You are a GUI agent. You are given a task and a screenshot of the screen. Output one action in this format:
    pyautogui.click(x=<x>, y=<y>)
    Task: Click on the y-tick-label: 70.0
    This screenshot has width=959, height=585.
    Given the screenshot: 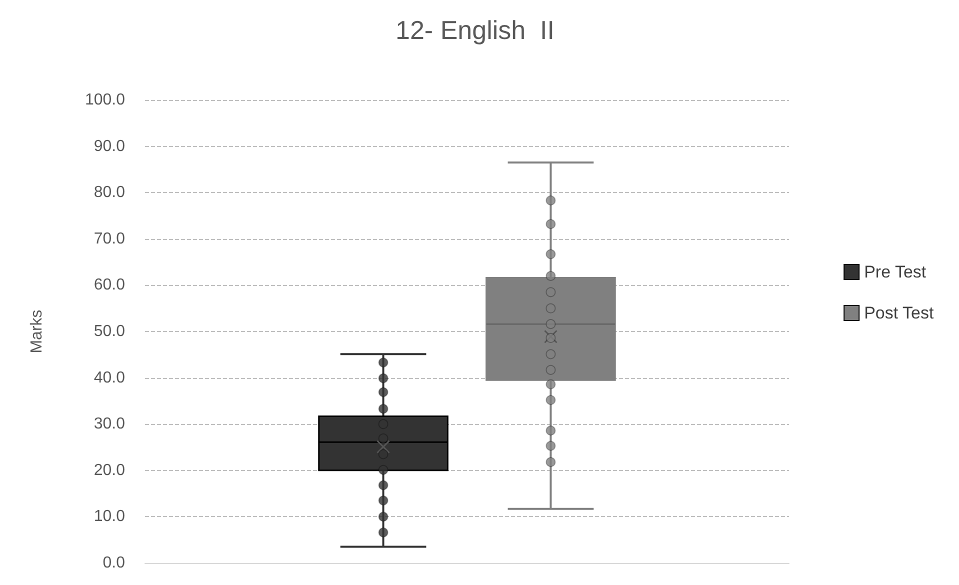 What is the action you would take?
    pyautogui.click(x=110, y=239)
    